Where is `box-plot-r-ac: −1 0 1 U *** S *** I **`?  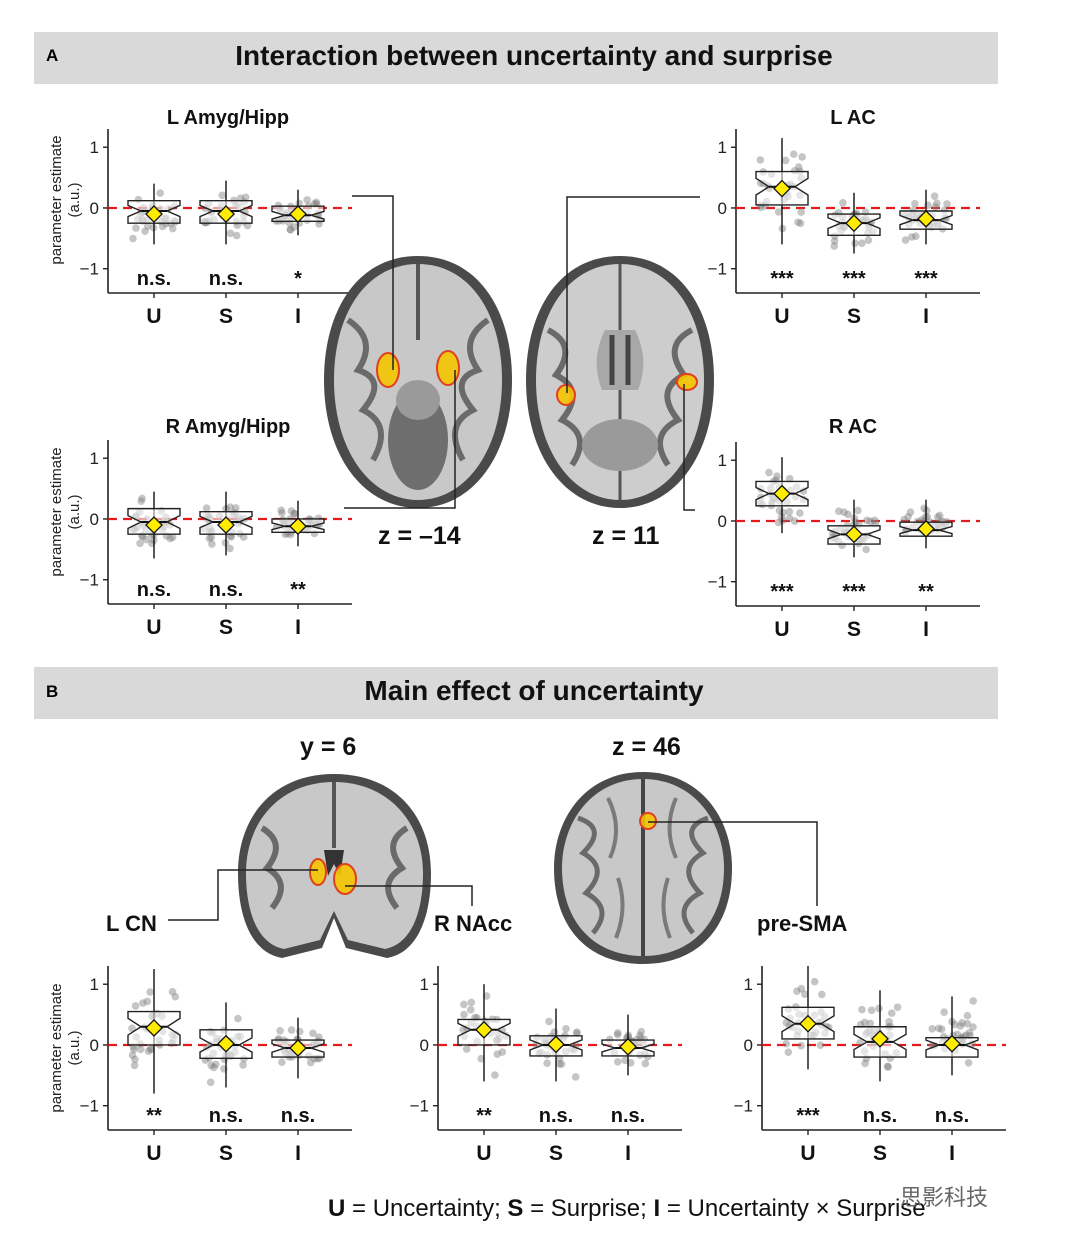 box-plot-r-ac: −1 0 1 U *** S *** I ** is located at coordinates (844, 541).